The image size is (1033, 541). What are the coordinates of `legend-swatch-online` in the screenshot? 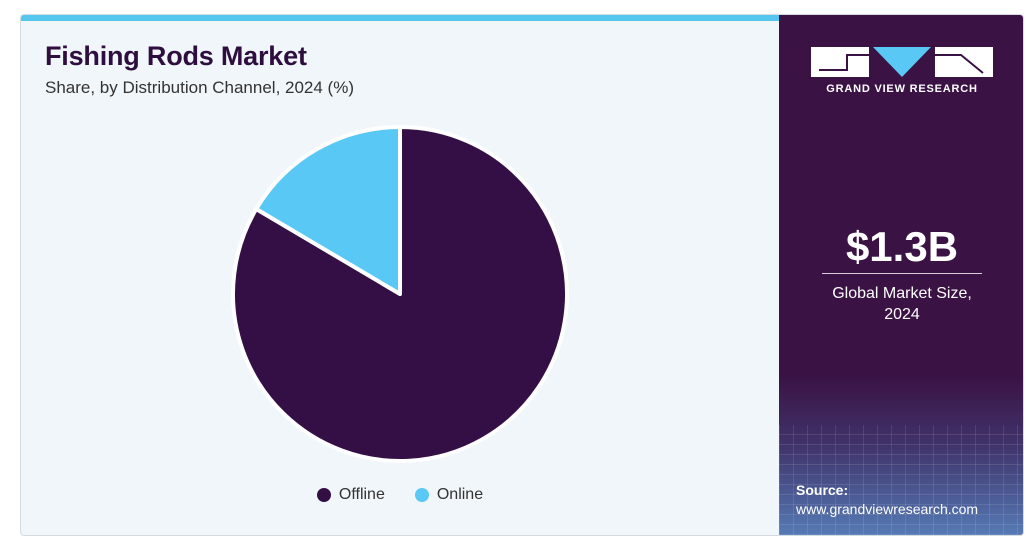 It's located at (421, 495).